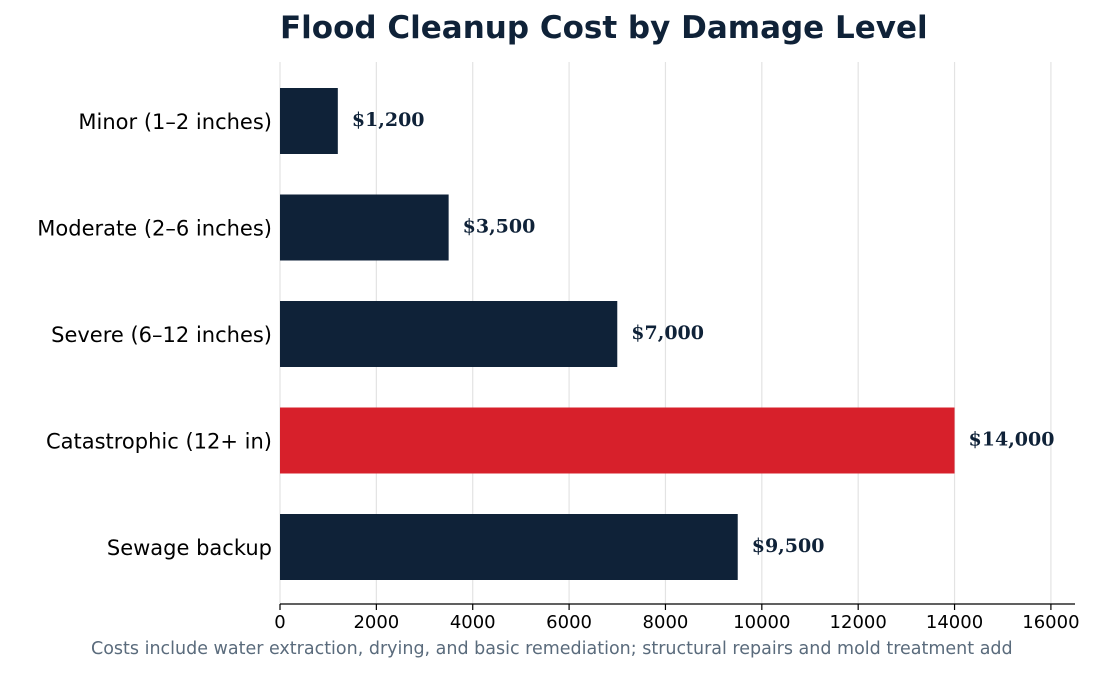 The width and height of the screenshot is (1097, 674). Describe the element at coordinates (569, 622) in the screenshot. I see `x-tick-label: 6000` at that location.